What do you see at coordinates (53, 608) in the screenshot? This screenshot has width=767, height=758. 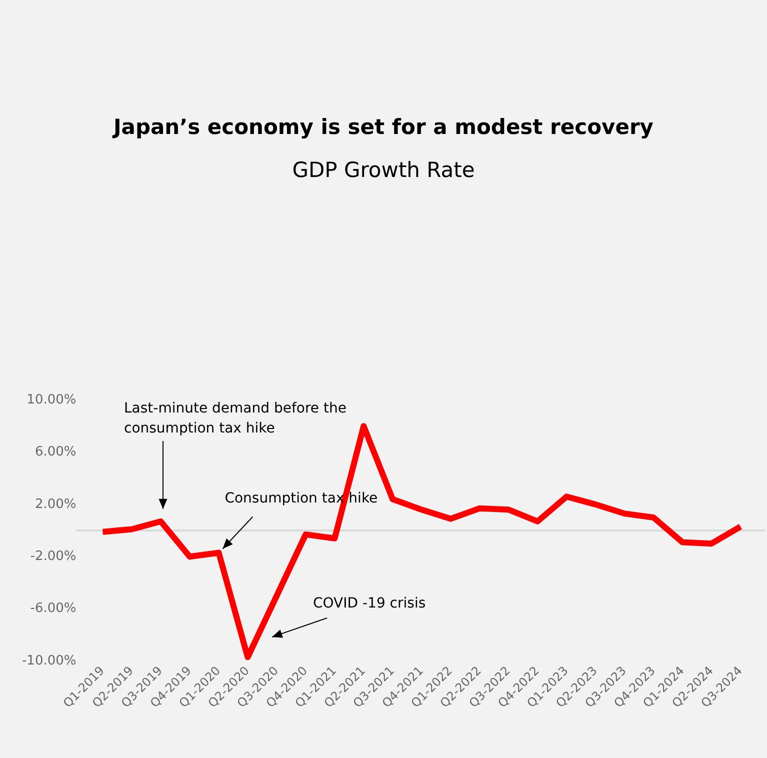 I see `y-tick-label: -6.00%` at bounding box center [53, 608].